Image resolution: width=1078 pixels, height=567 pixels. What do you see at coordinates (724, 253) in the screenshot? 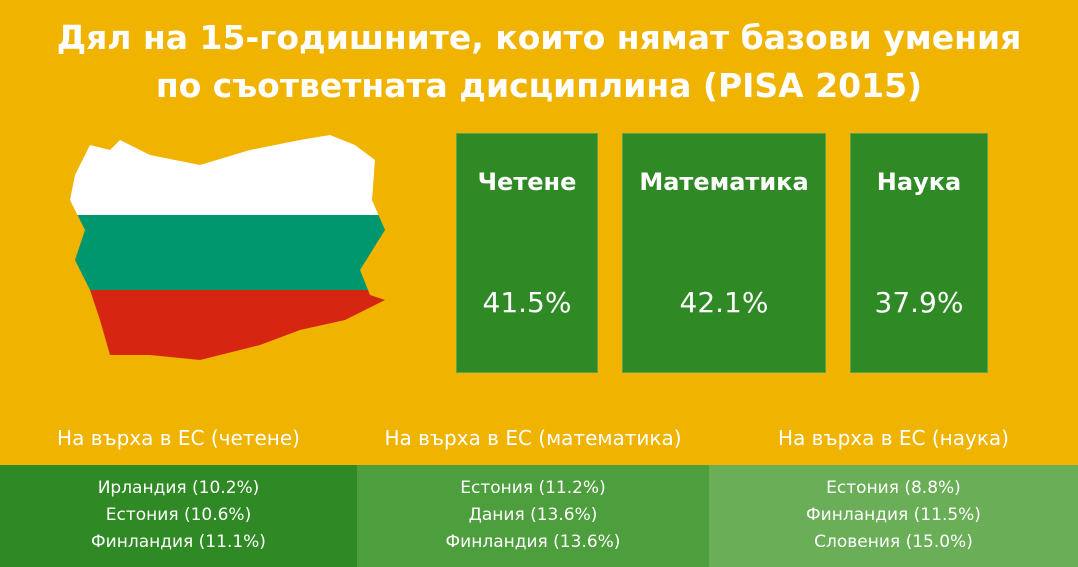
I see `stat-box: Математика 42.1%` at bounding box center [724, 253].